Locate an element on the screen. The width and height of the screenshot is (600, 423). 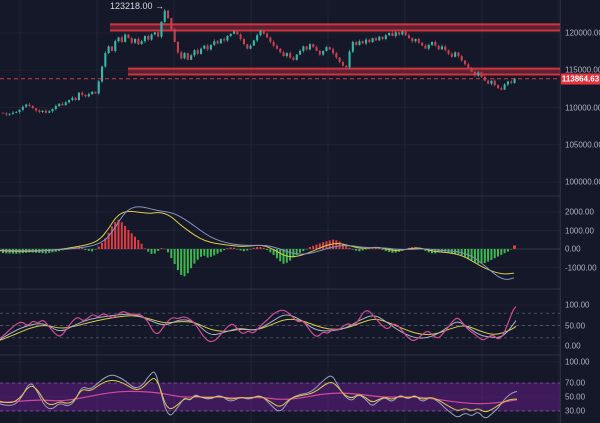
axis-tick-label: 100000.00 is located at coordinates (582, 182).